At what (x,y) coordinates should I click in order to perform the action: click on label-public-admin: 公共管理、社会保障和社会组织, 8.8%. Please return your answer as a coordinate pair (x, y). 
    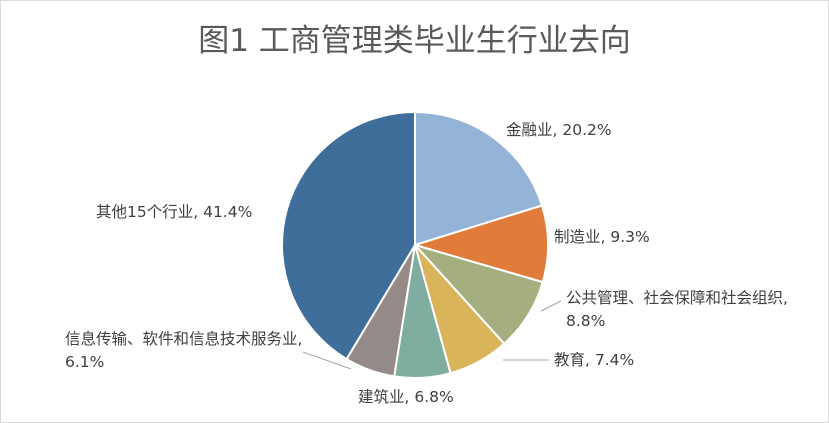
    Looking at the image, I should click on (677, 309).